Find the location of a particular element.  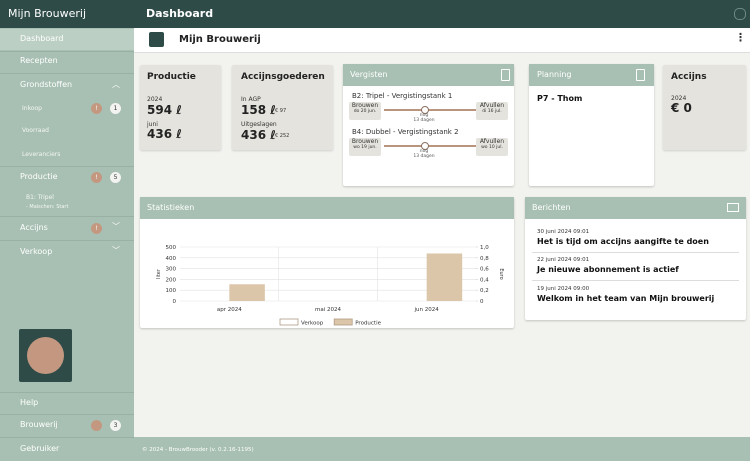

menu-dots: ⋮ is located at coordinates (740, 37).